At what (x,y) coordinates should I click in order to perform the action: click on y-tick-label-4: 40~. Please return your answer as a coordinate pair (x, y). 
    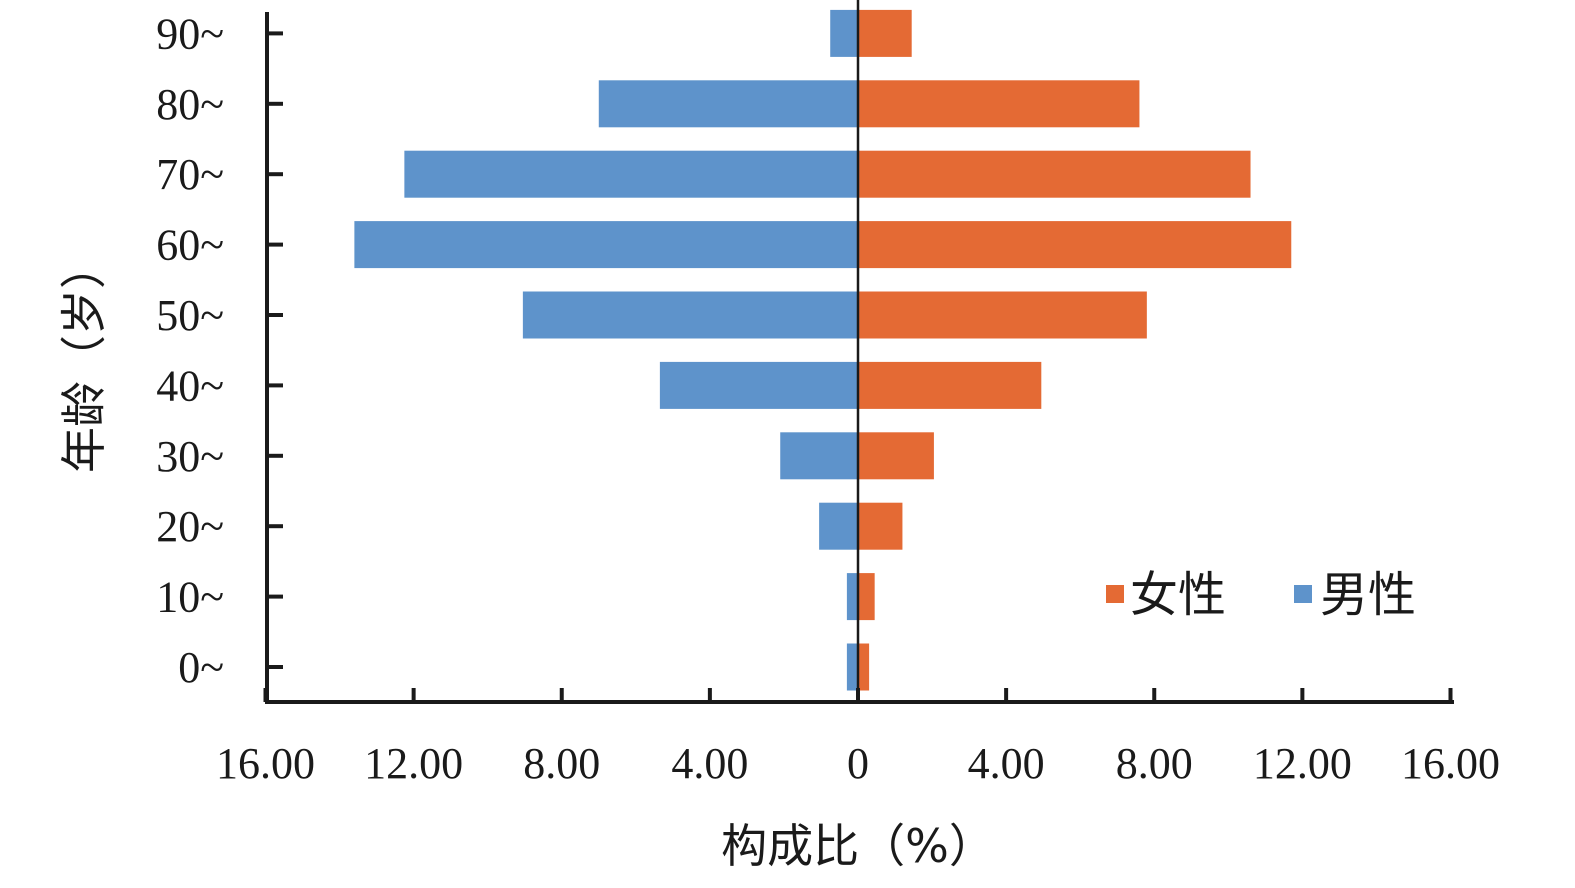
    Looking at the image, I should click on (190, 385).